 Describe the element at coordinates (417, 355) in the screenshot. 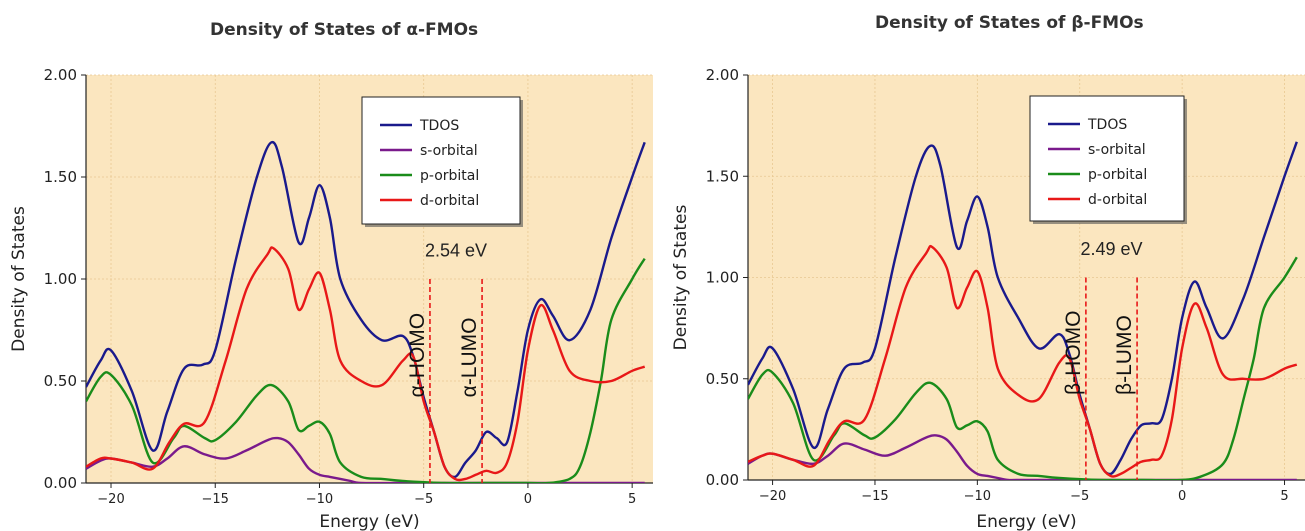

I see `orbital-label: α-HOMO` at that location.